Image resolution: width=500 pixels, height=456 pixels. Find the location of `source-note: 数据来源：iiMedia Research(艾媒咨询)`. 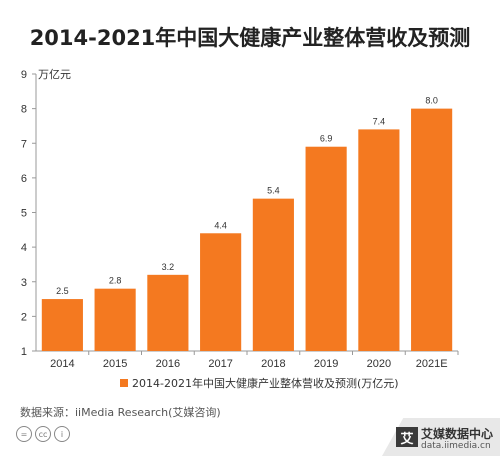

source-note: 数据来源：iiMedia Research(艾媒咨询) is located at coordinates (120, 412).